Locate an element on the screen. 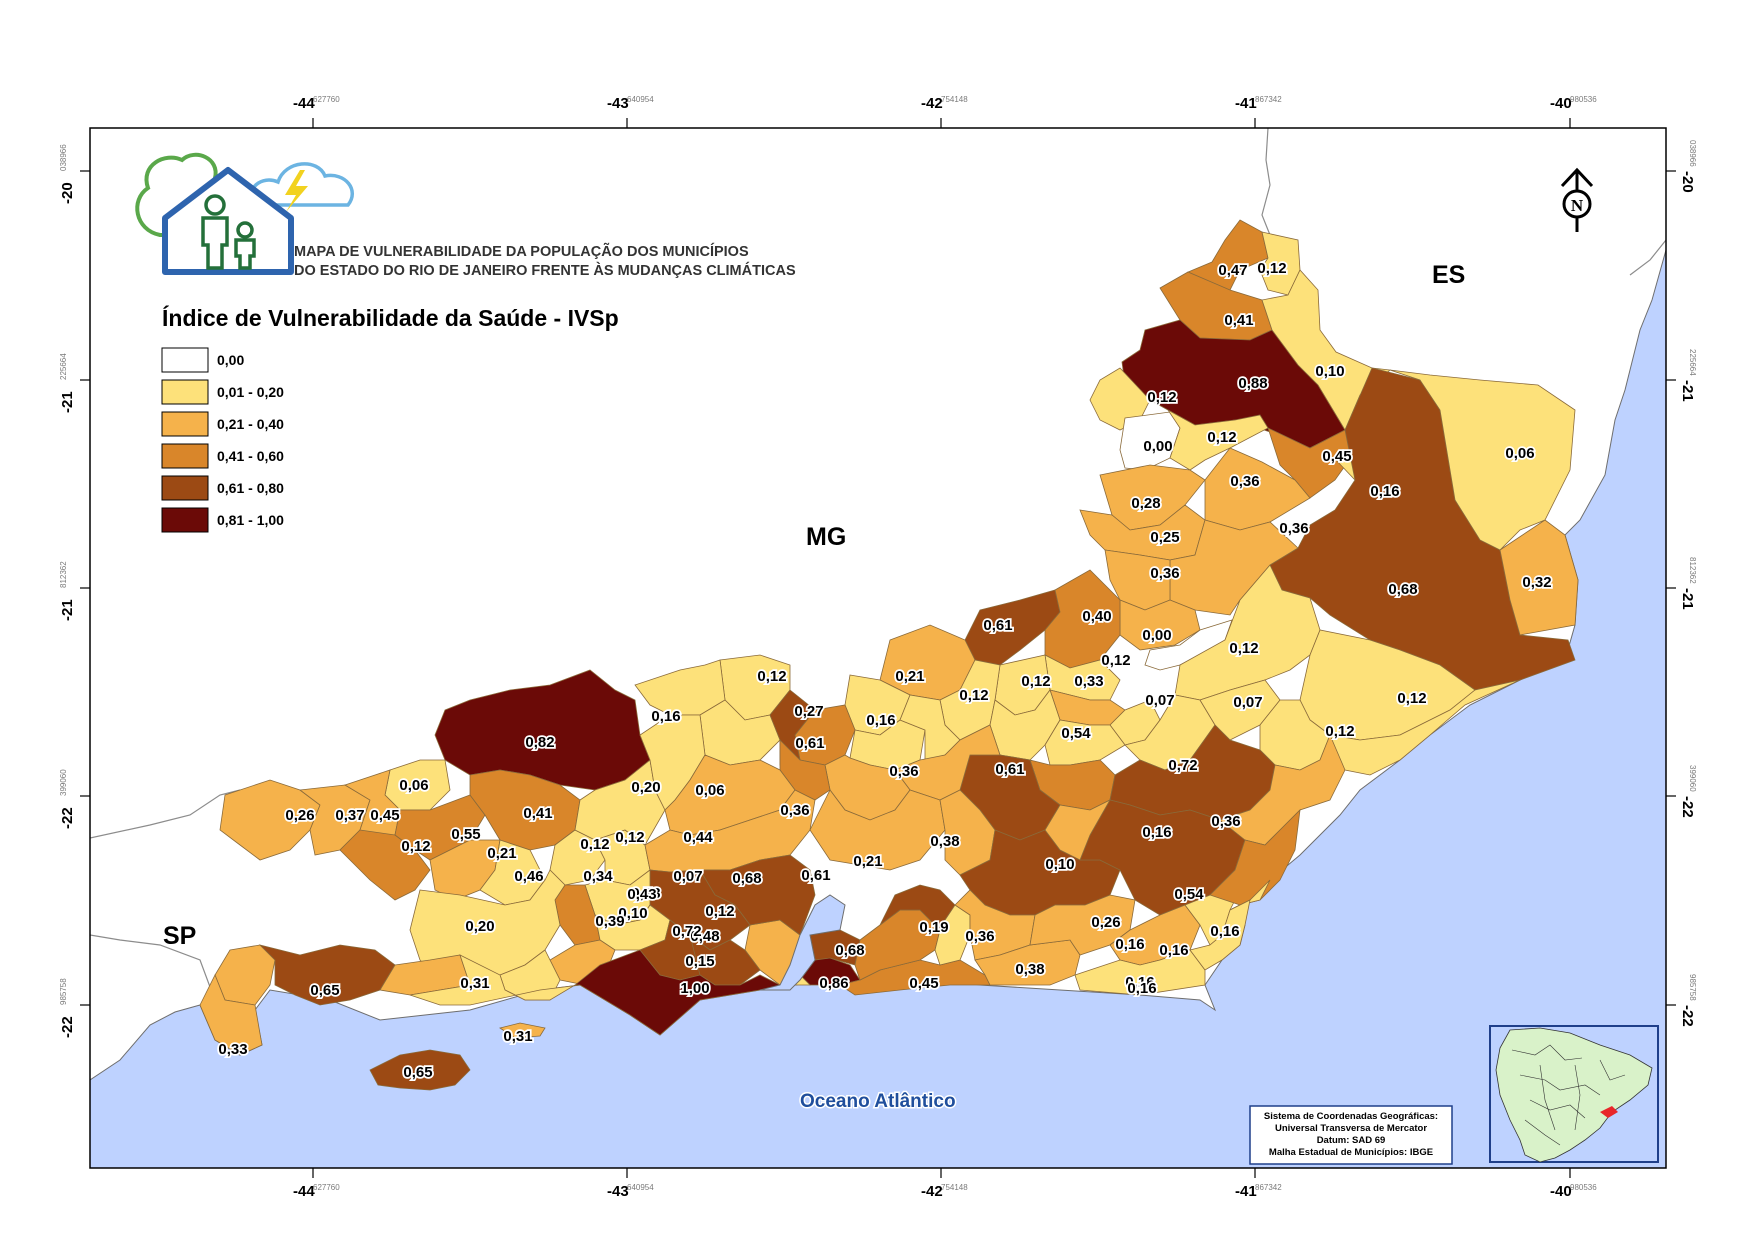 The image size is (1753, 1239). inset-south-america is located at coordinates (1574, 1095).